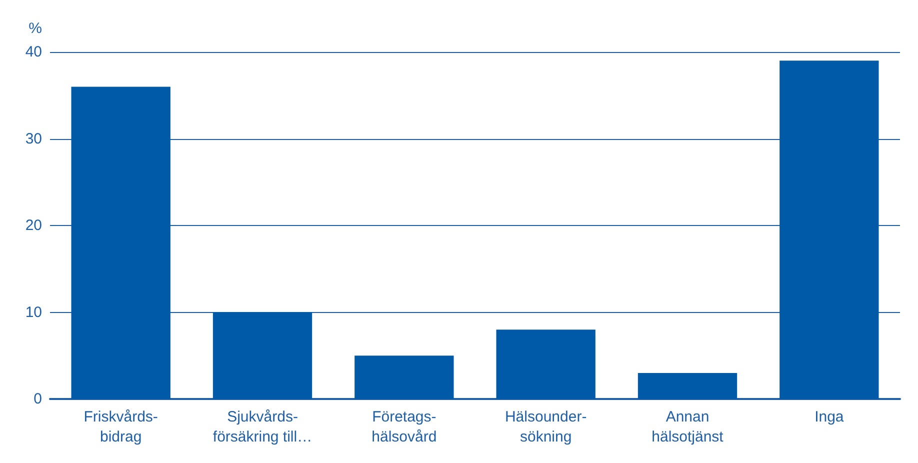 Image resolution: width=918 pixels, height=463 pixels. What do you see at coordinates (688, 427) in the screenshot?
I see `x-tick-label: Annan hälsotjänst` at bounding box center [688, 427].